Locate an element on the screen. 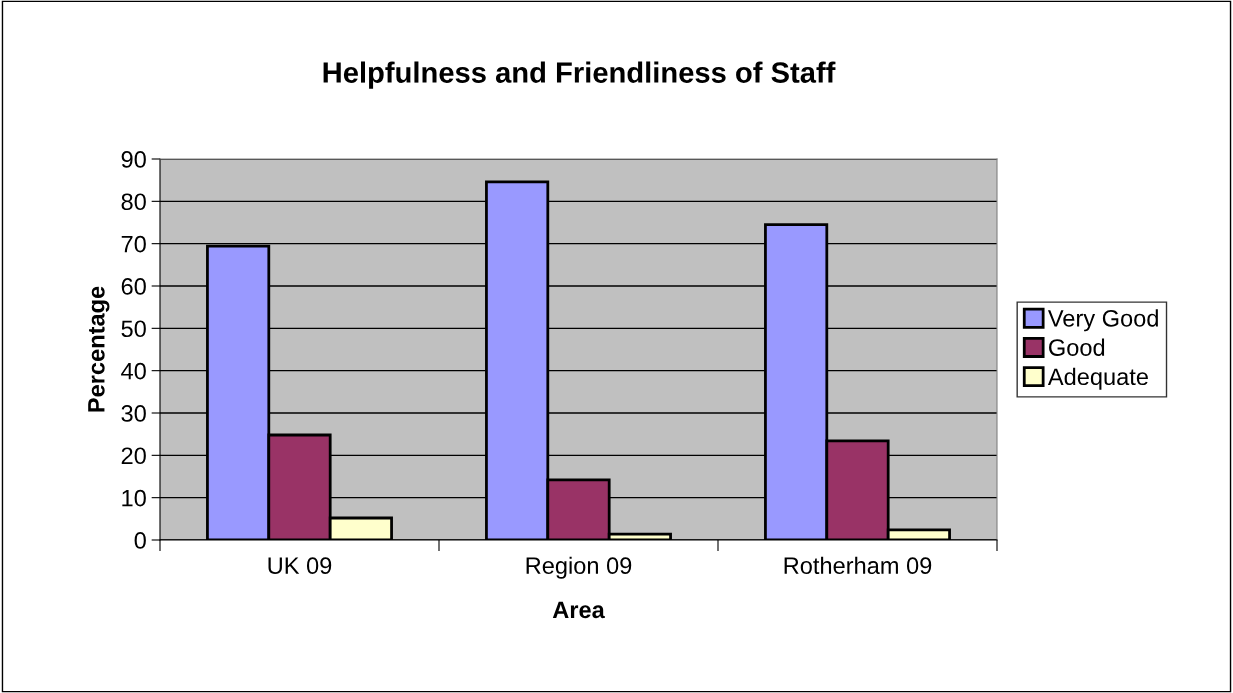 This screenshot has height=693, width=1233. y-tick-label: 40 is located at coordinates (133, 371).